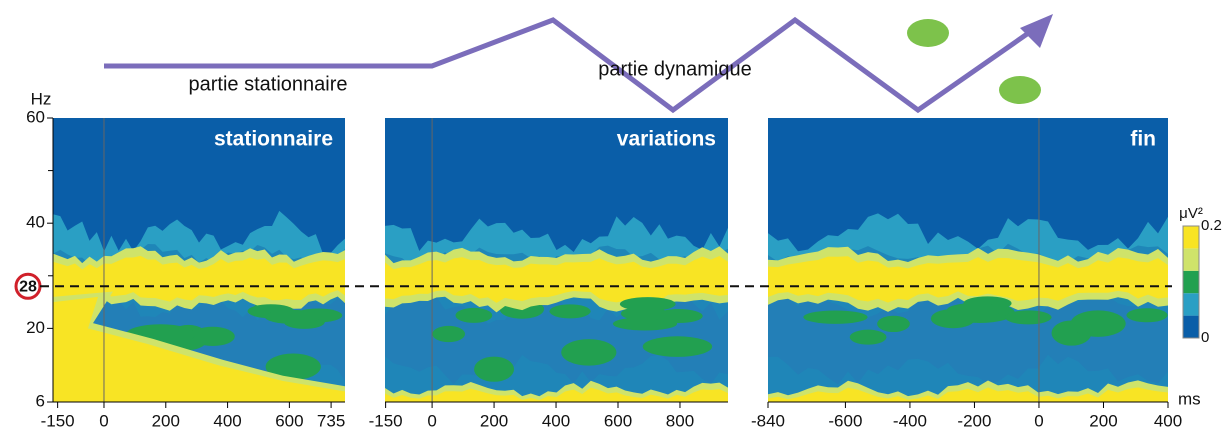 This screenshot has width=1232, height=438. Describe the element at coordinates (910, 420) in the screenshot. I see `x-tick-label: -400` at that location.